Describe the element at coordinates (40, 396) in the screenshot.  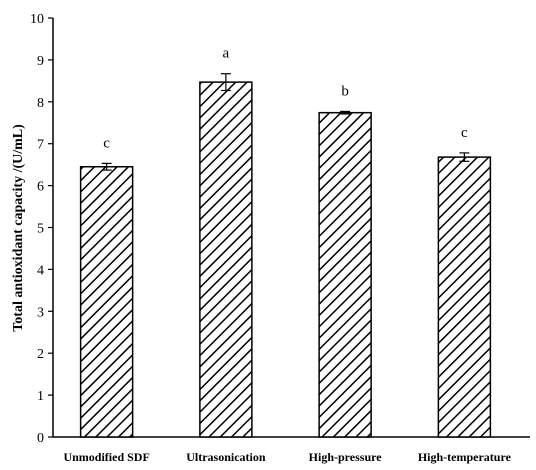
I see `y-tick-label: 1` at that location.